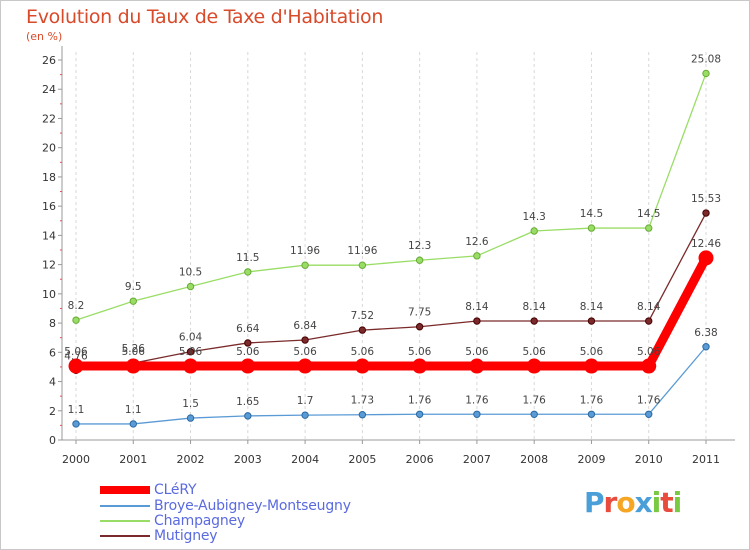 This screenshot has height=550, width=750. Describe the element at coordinates (190, 273) in the screenshot. I see `data-label: 10.5` at that location.